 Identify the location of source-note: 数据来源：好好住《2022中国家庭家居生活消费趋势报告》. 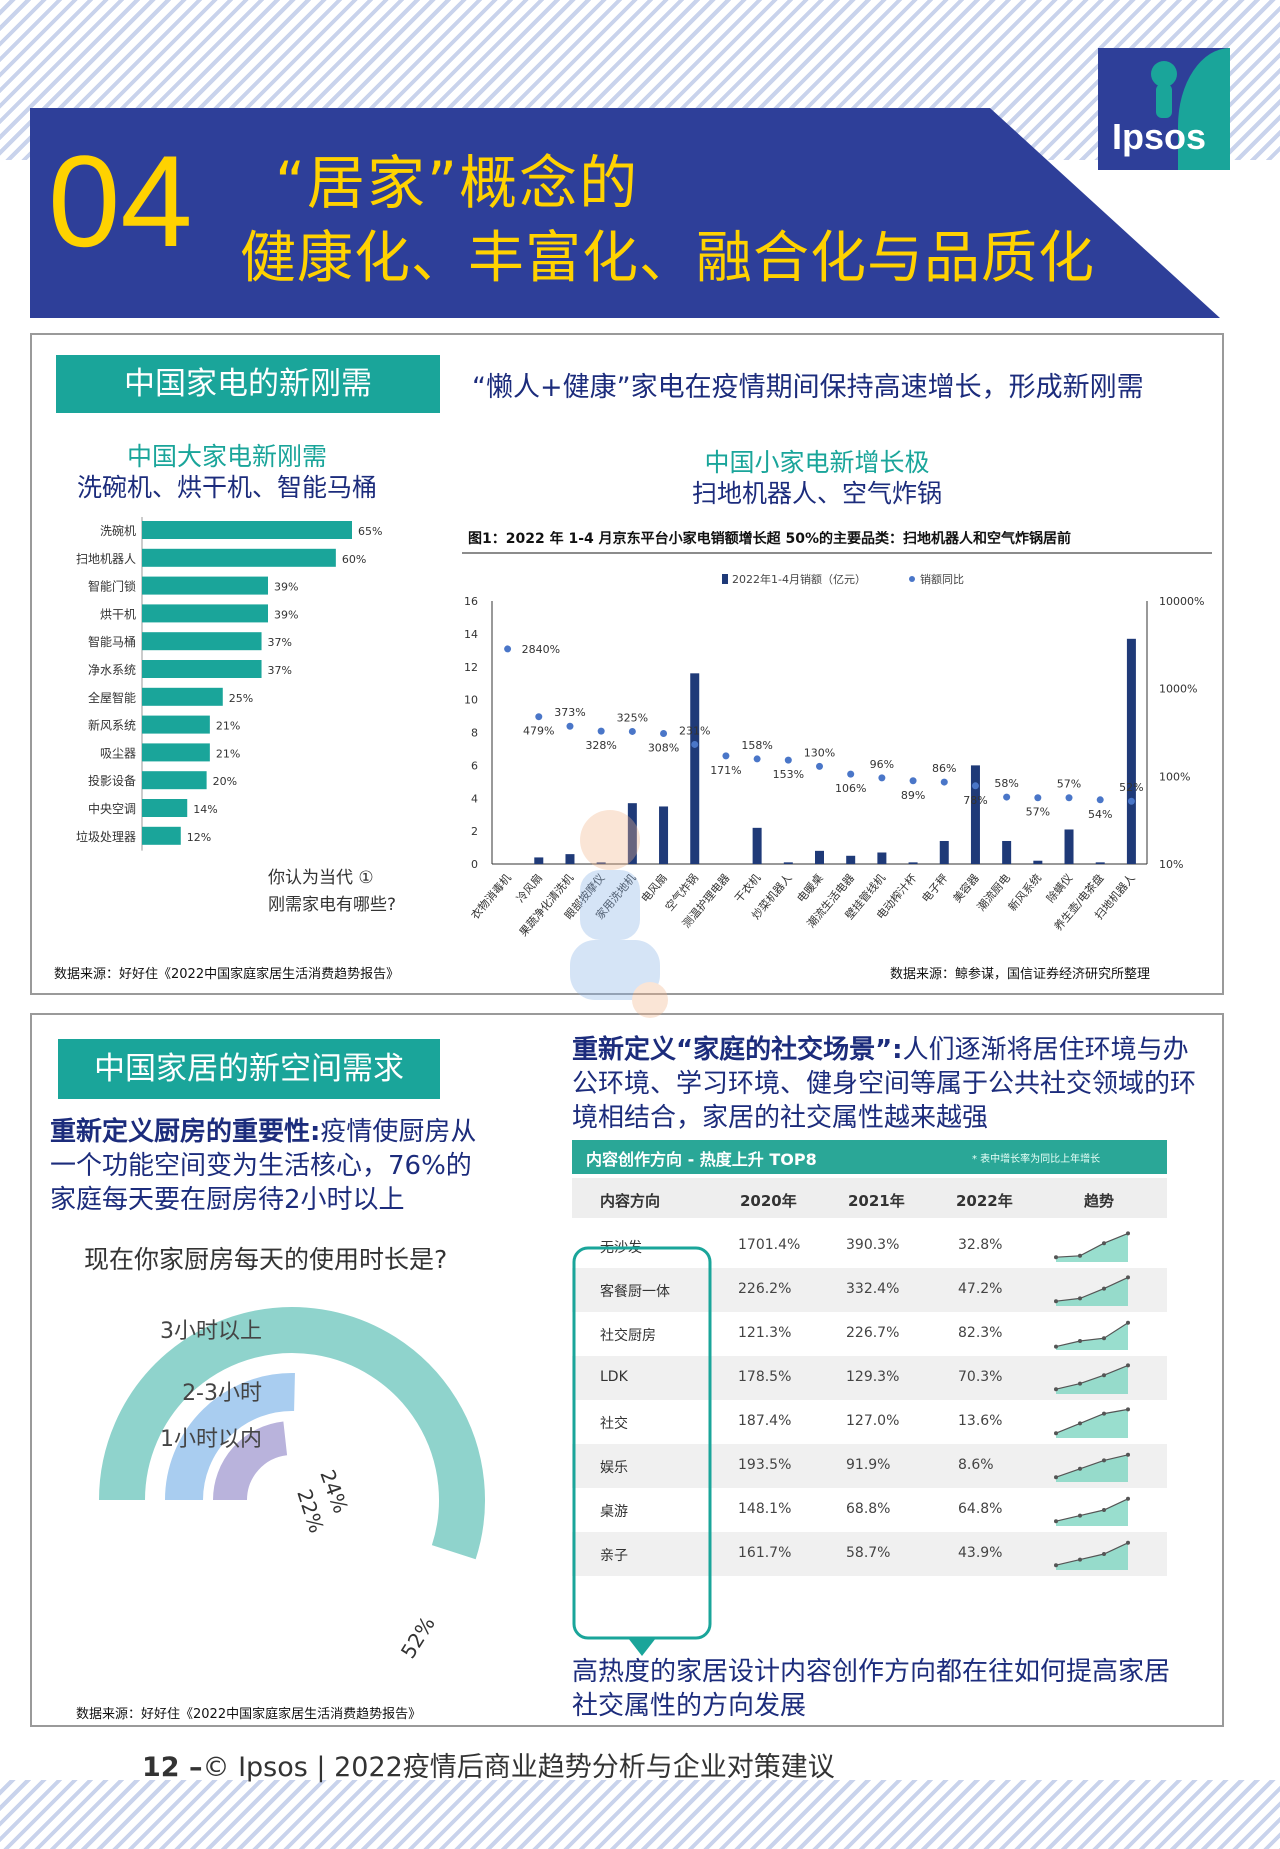
(249, 1714).